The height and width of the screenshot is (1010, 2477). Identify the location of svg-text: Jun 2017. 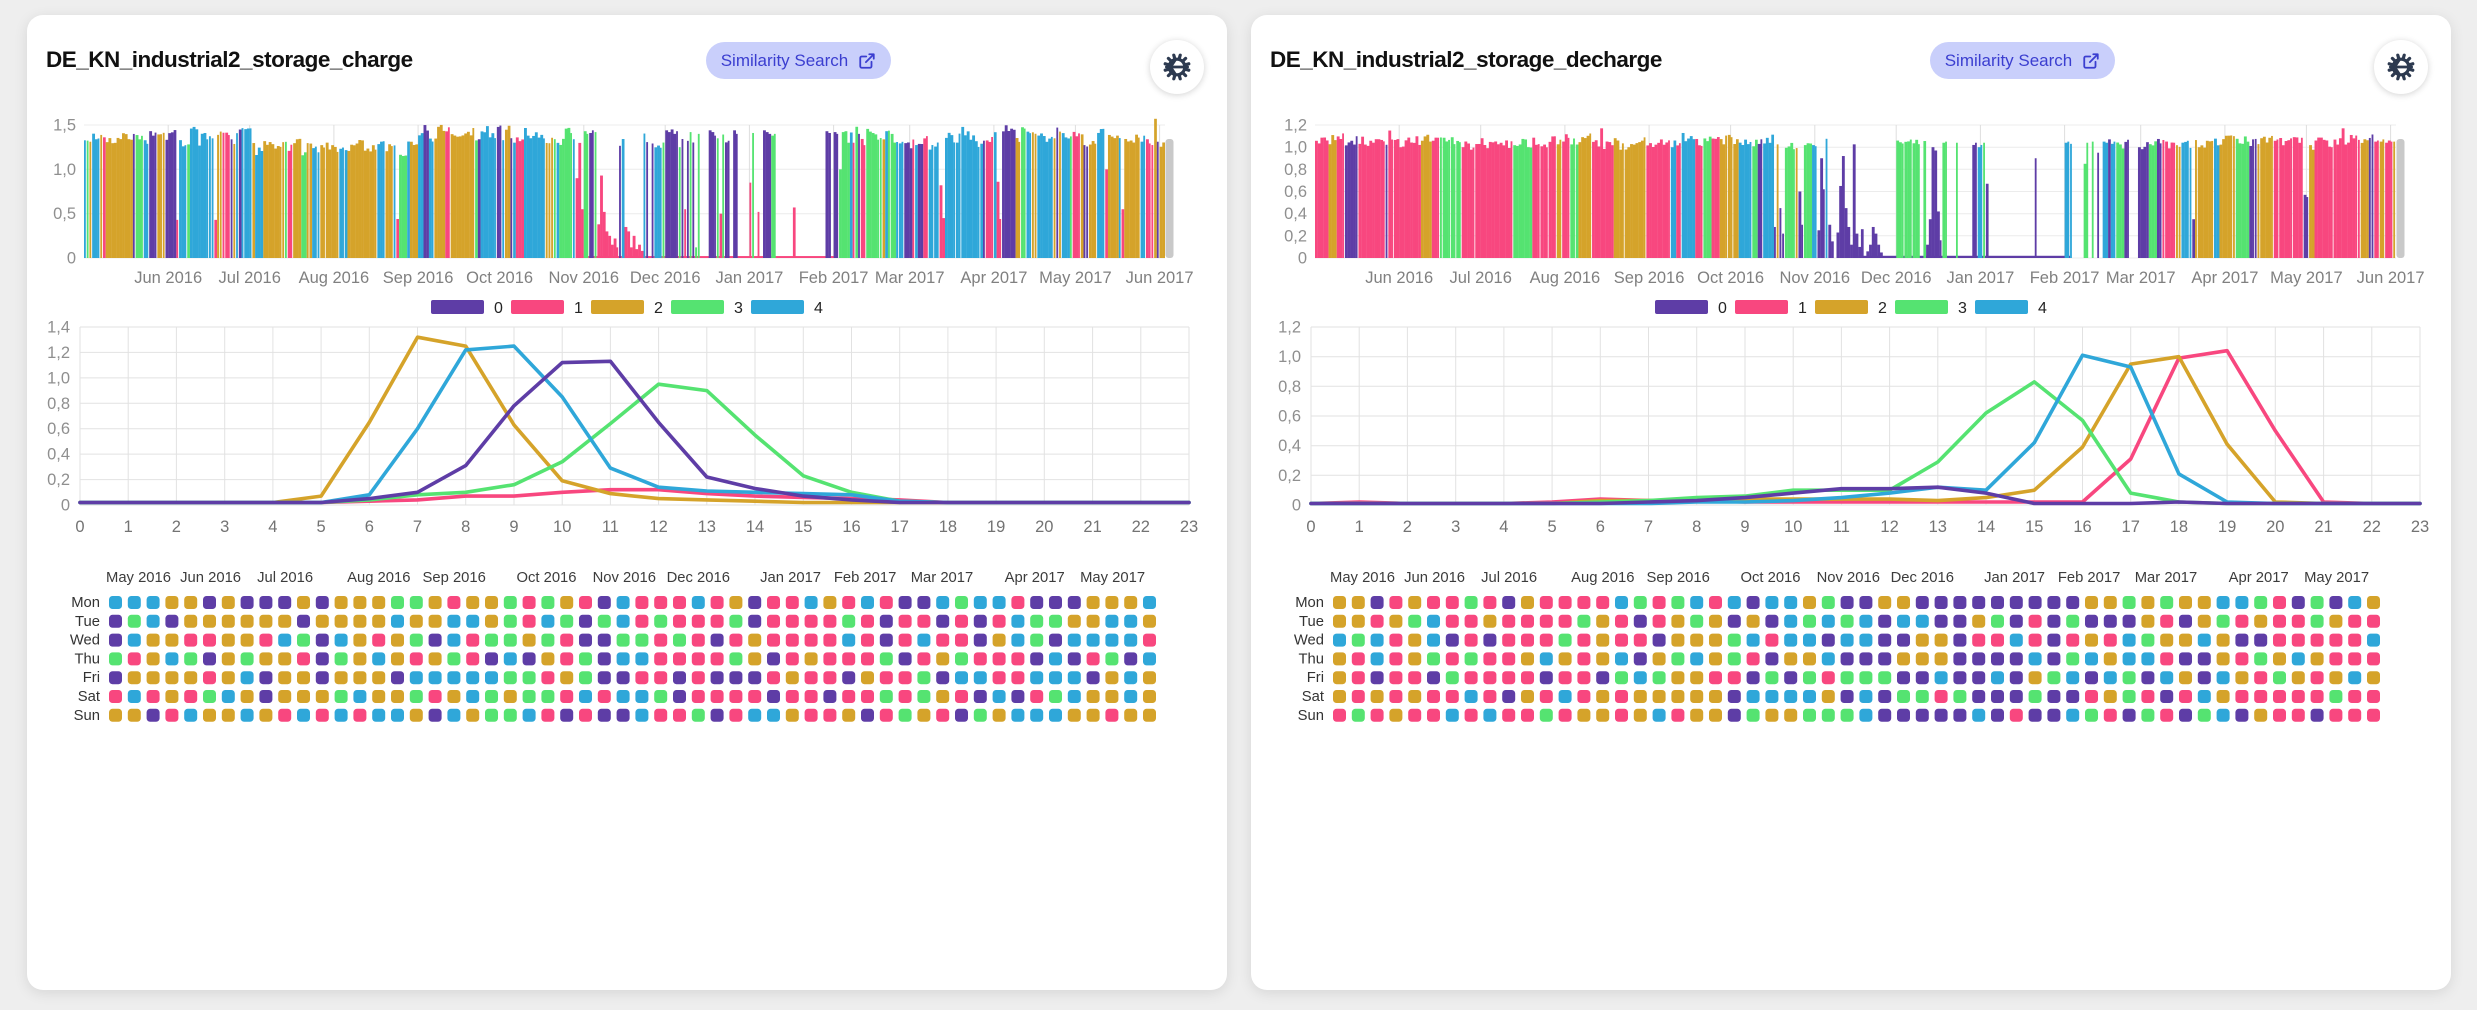
(2391, 278).